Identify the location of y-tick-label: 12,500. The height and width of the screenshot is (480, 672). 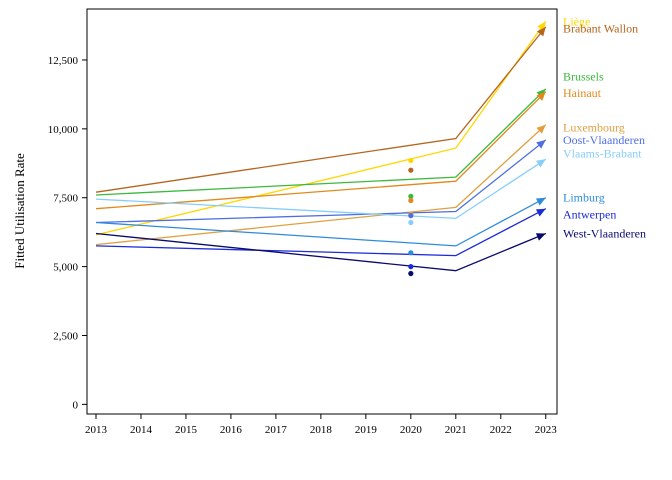
(63, 61).